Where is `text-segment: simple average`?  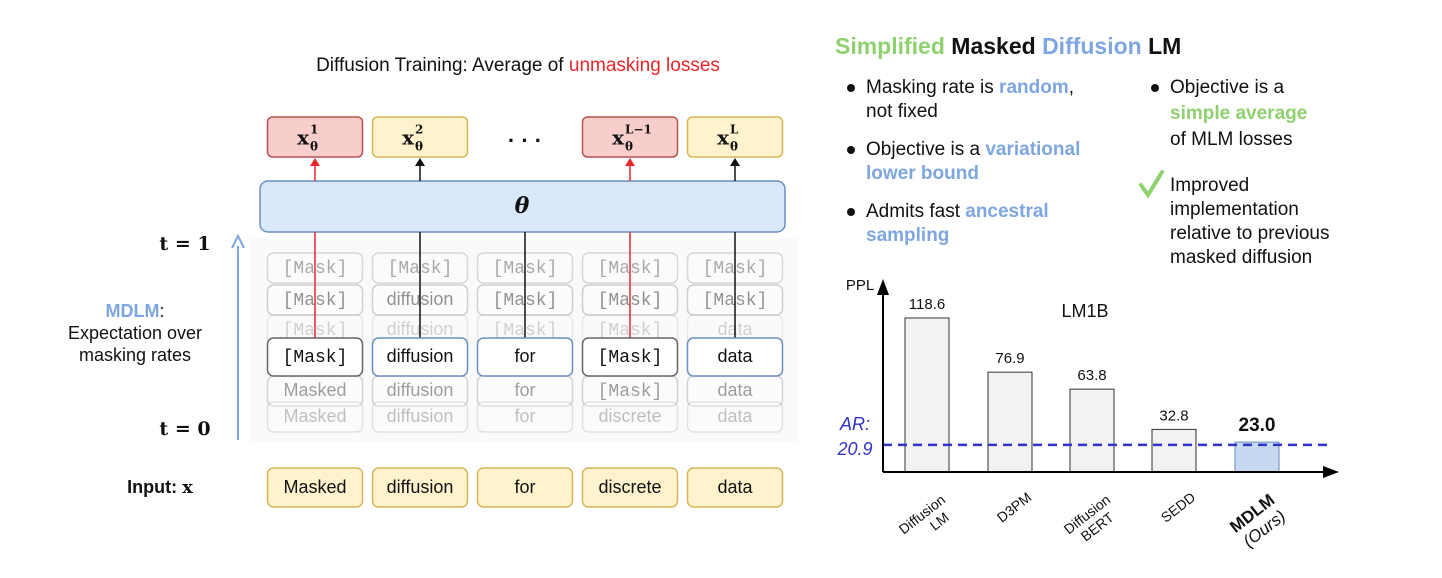
text-segment: simple average is located at coordinates (1238, 113).